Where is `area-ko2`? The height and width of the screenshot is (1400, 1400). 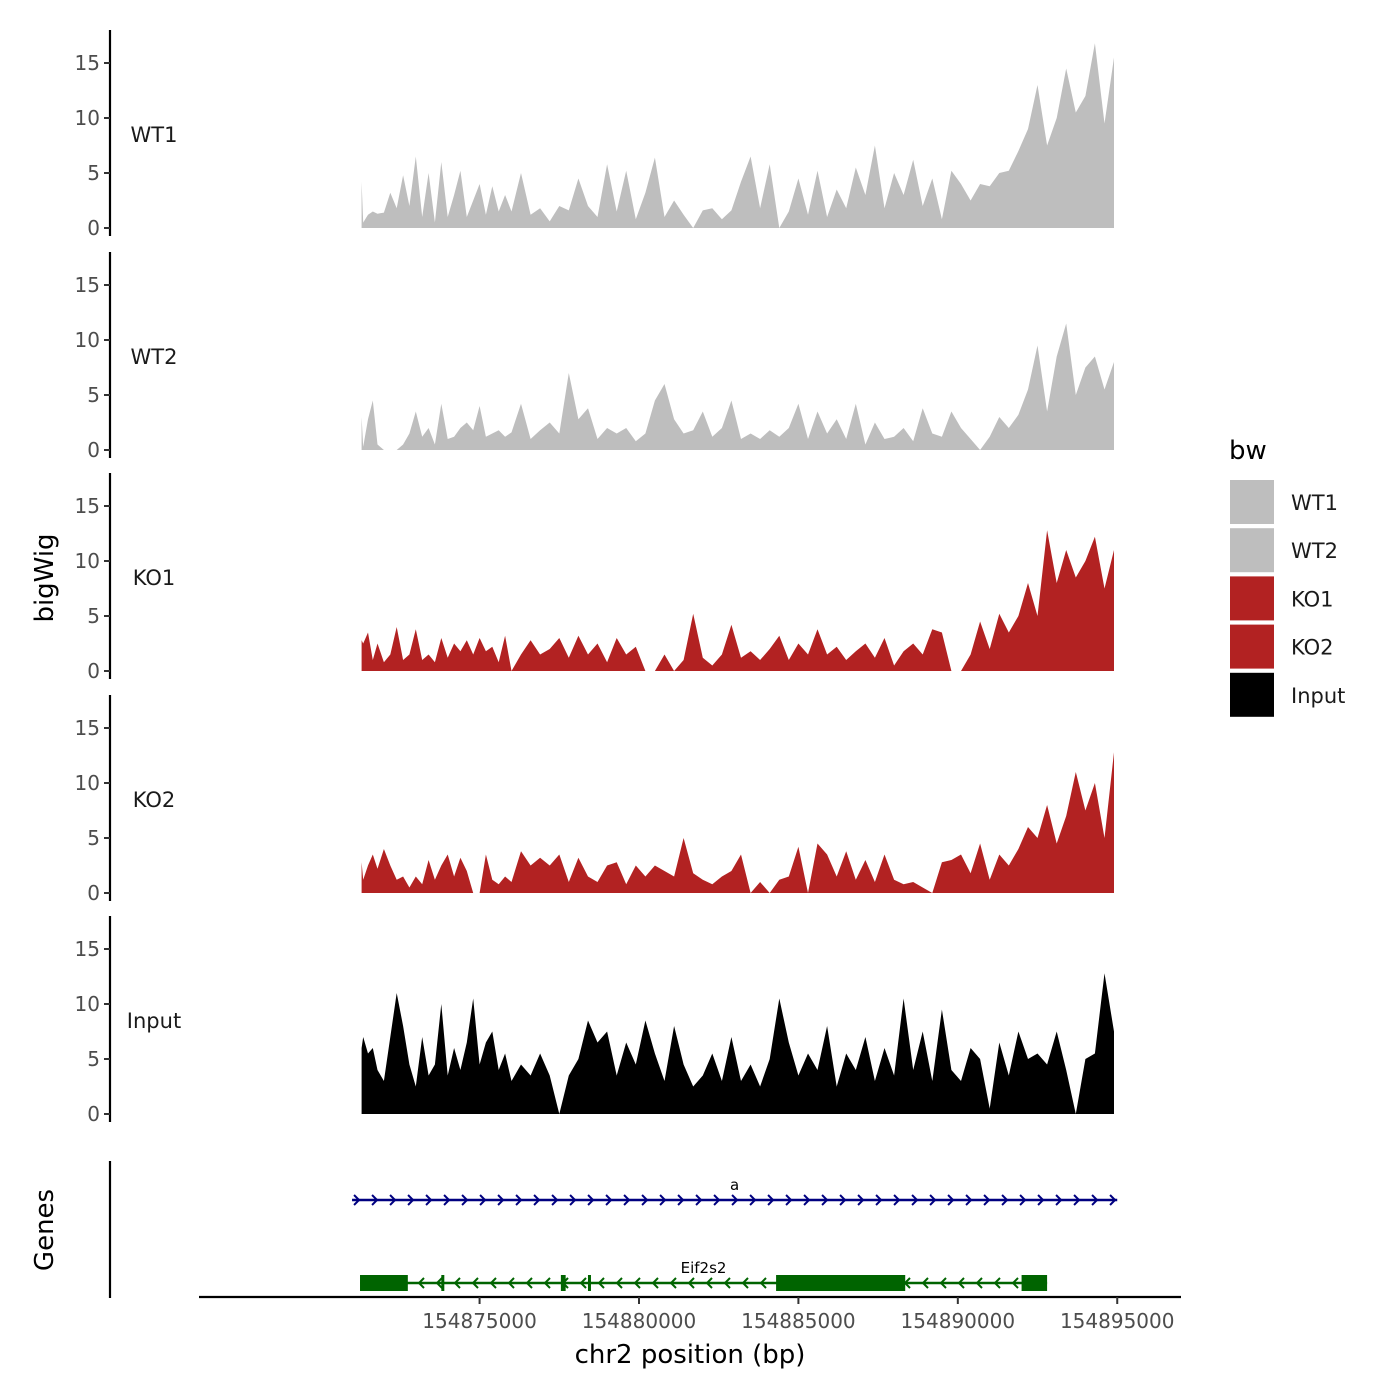 area-ko2 is located at coordinates (738, 822).